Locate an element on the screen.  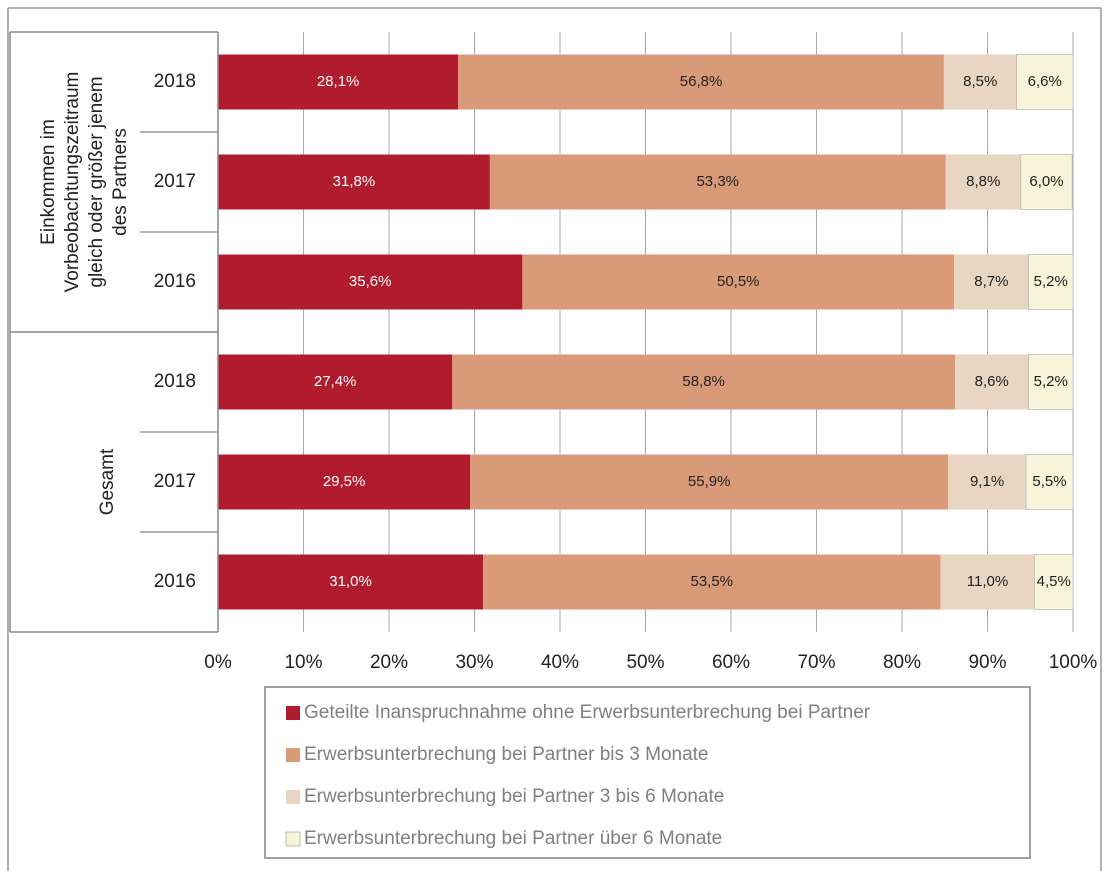
value-label: 50,5% is located at coordinates (738, 281).